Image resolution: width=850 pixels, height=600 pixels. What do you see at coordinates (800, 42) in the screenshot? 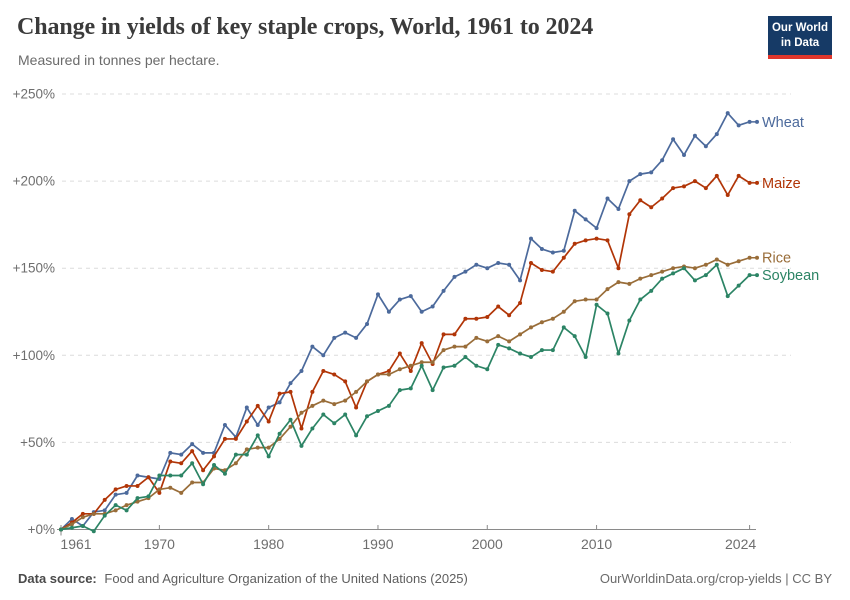
I see `owid-logo-line2: in Data` at bounding box center [800, 42].